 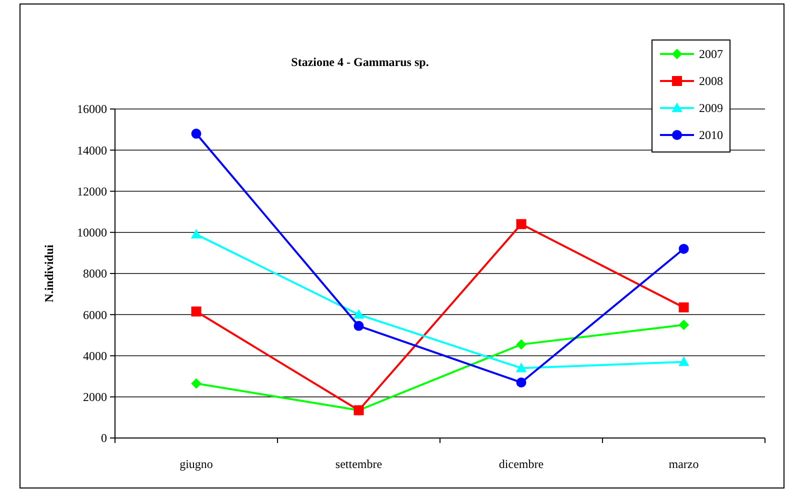 I want to click on y-axis-title: N.individui, so click(x=49, y=273).